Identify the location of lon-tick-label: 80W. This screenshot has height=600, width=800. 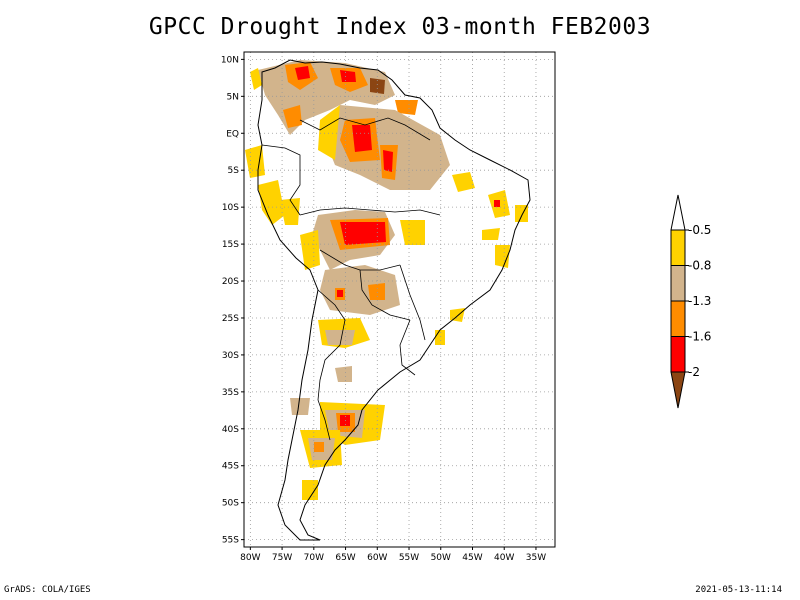
(250, 558).